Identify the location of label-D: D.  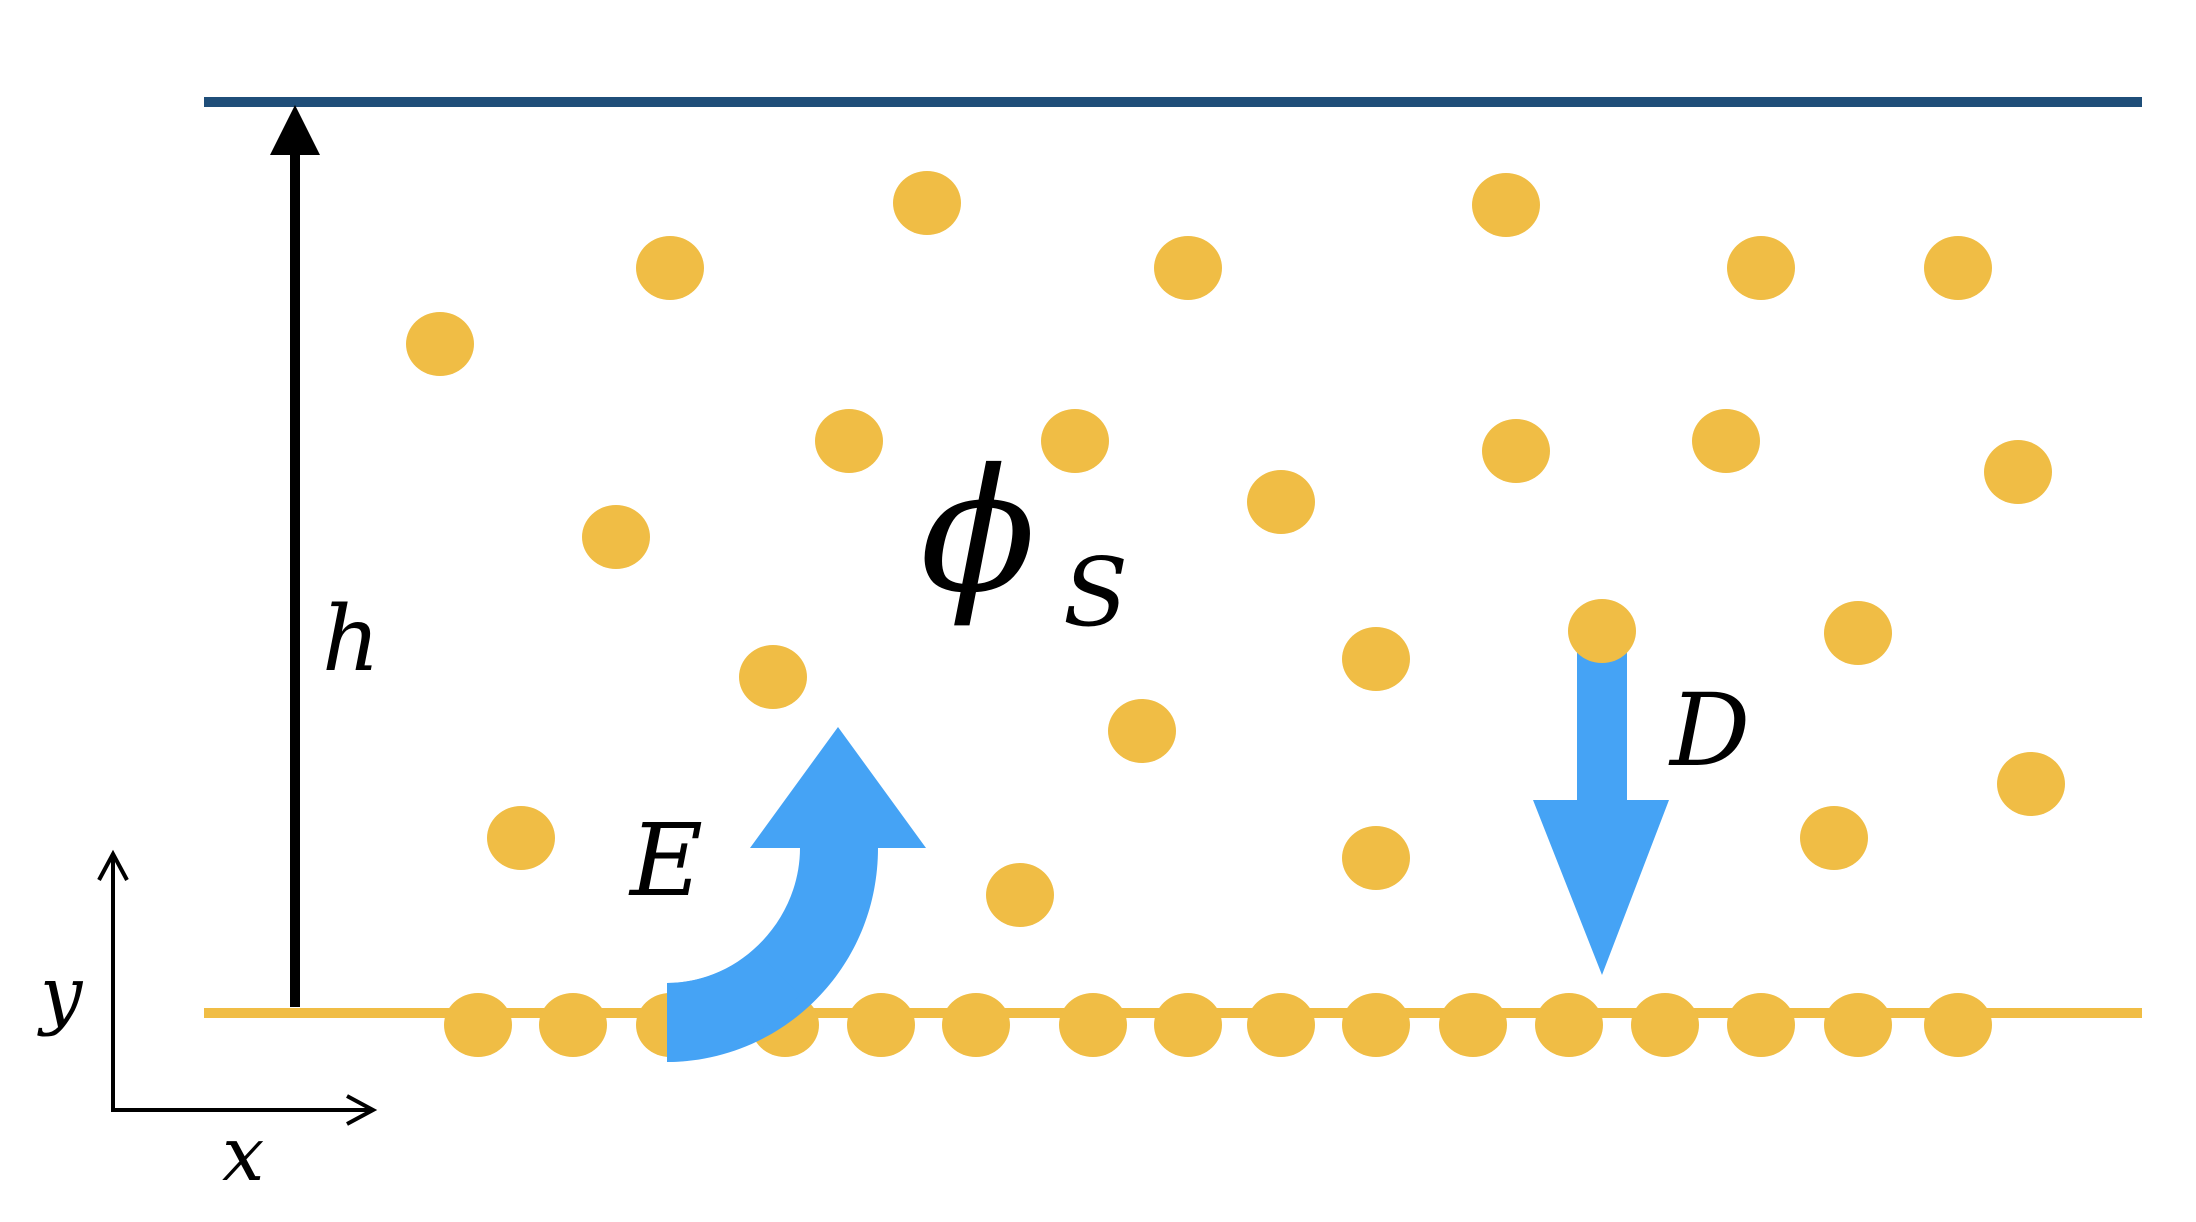
(1709, 730).